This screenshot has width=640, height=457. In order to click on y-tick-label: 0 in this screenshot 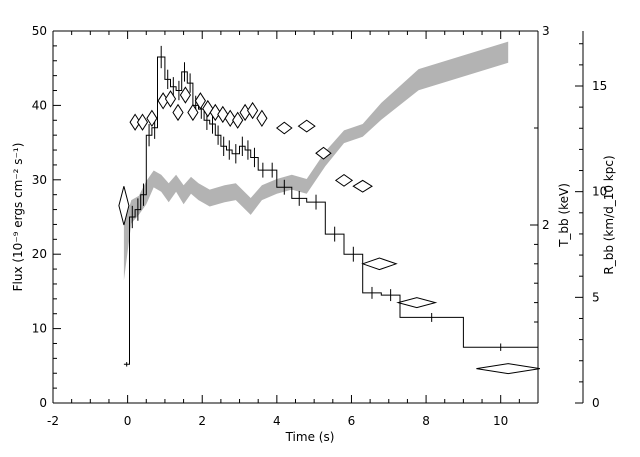, I will do `click(43, 403)`.